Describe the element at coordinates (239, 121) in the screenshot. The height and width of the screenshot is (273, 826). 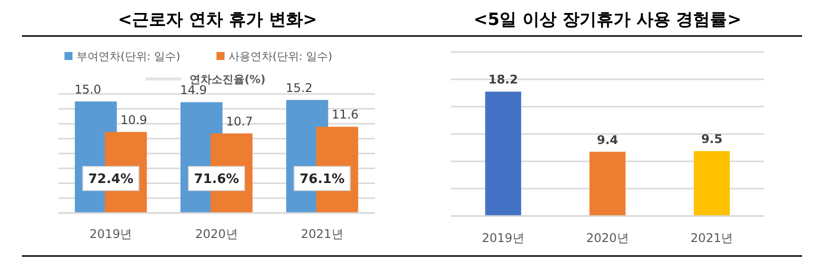
I see `data-label: 10.7` at that location.